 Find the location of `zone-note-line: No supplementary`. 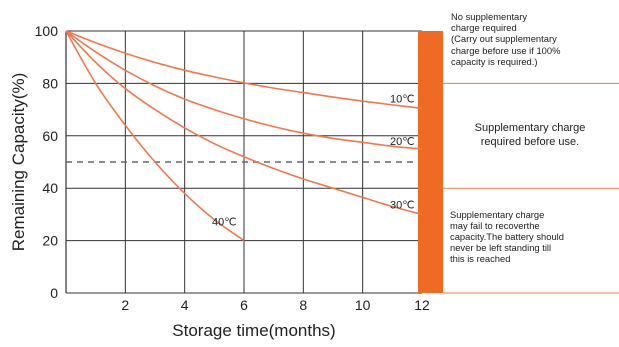

zone-note-line: No supplementary is located at coordinates (533, 16).